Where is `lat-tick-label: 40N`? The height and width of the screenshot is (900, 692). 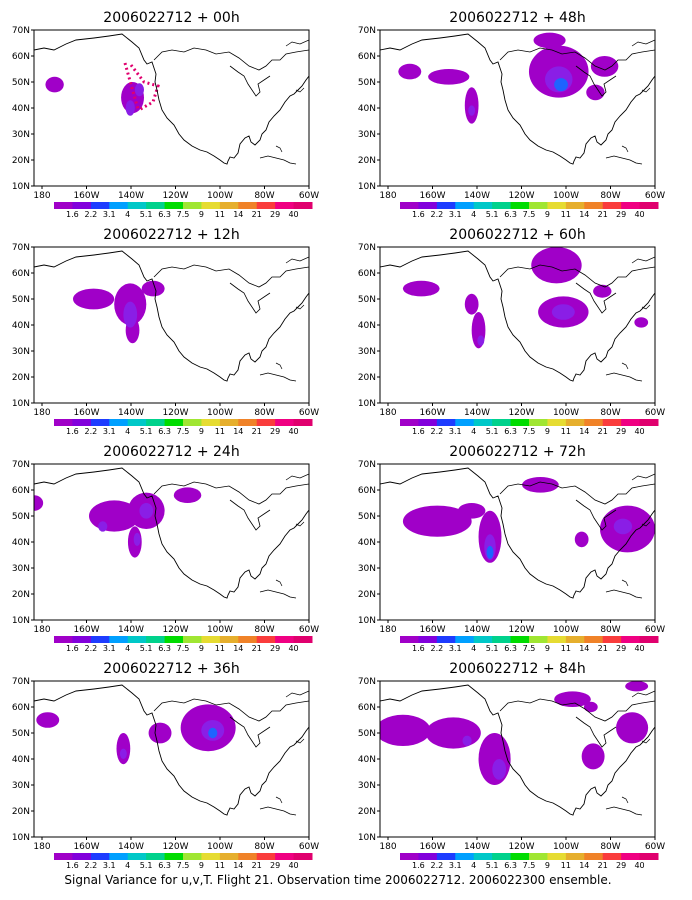 lat-tick-label: 40N is located at coordinates (21, 326).